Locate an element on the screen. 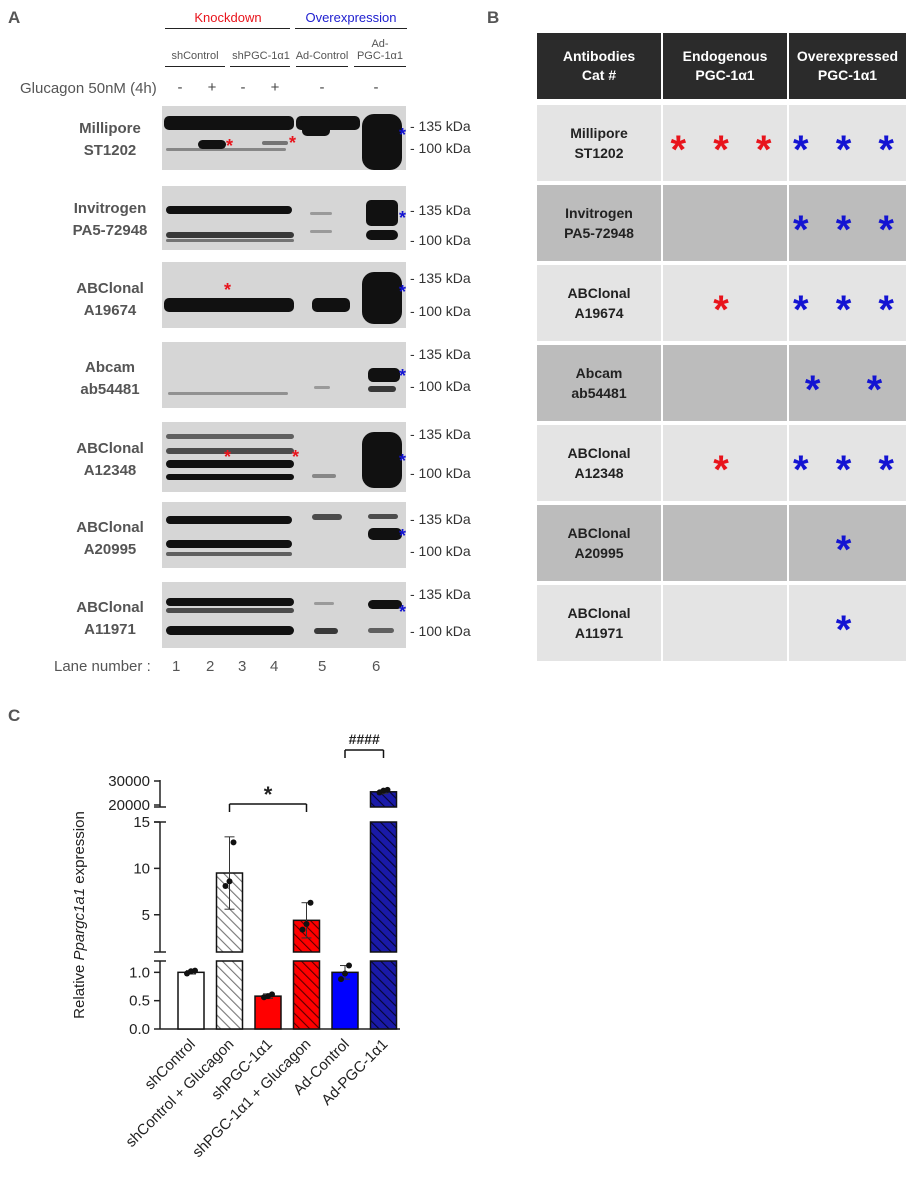  y-tick-label: 0.0 is located at coordinates (139, 1029).